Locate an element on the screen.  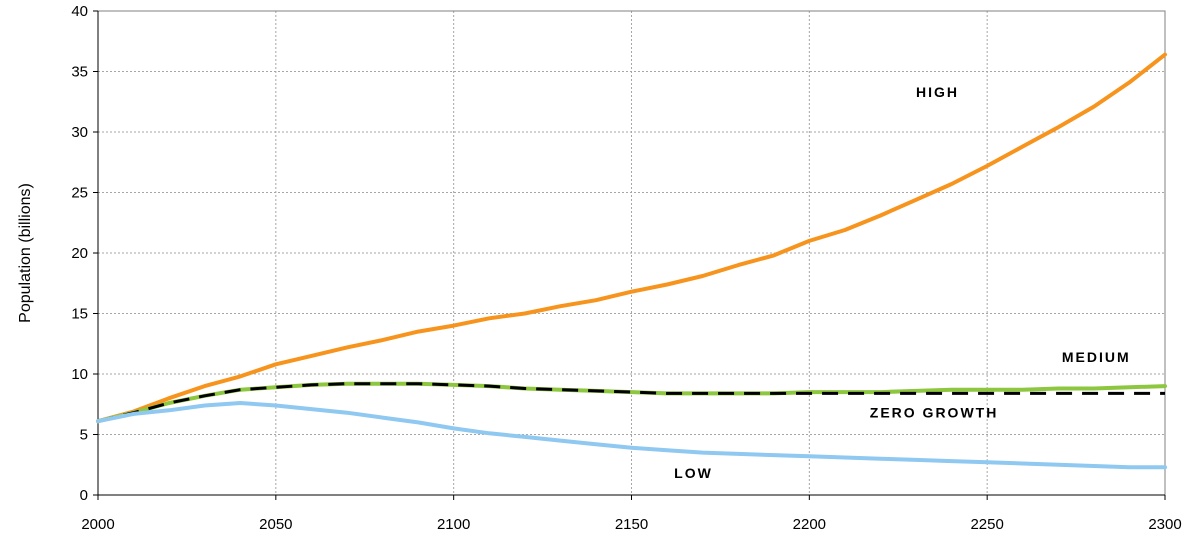
y-tick-label: 0 is located at coordinates (84, 495).